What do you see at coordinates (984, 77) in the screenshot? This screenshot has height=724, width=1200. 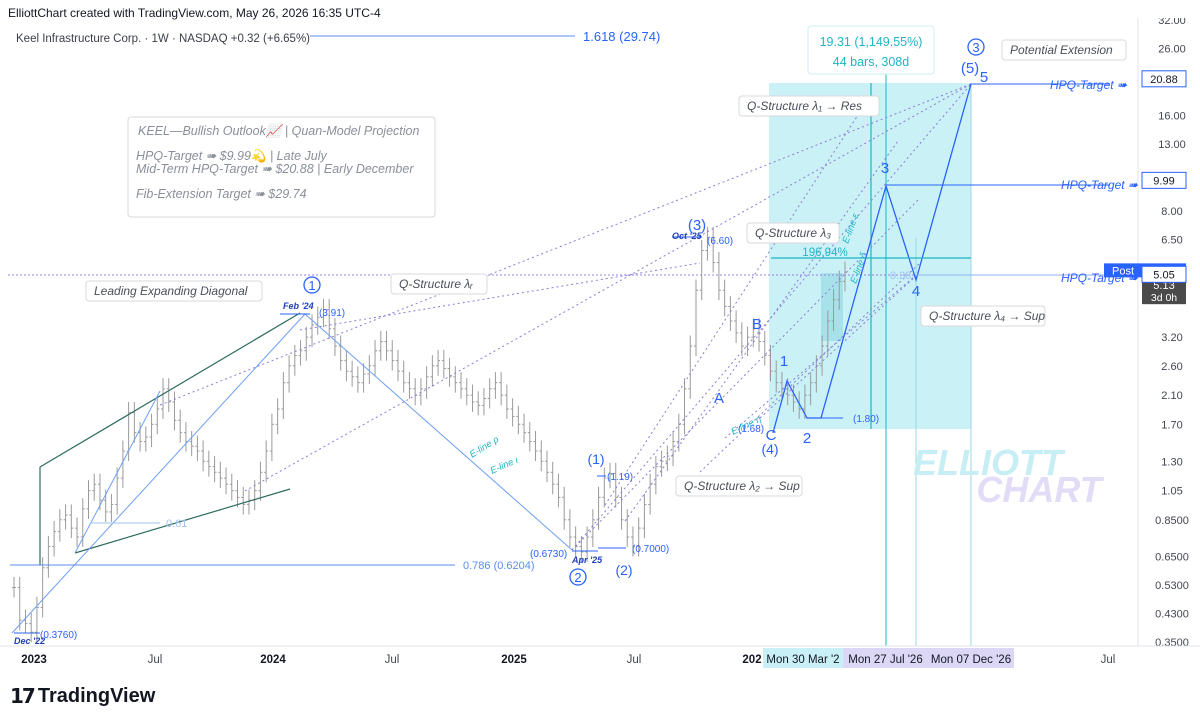 I see `wave-label-5: 5` at bounding box center [984, 77].